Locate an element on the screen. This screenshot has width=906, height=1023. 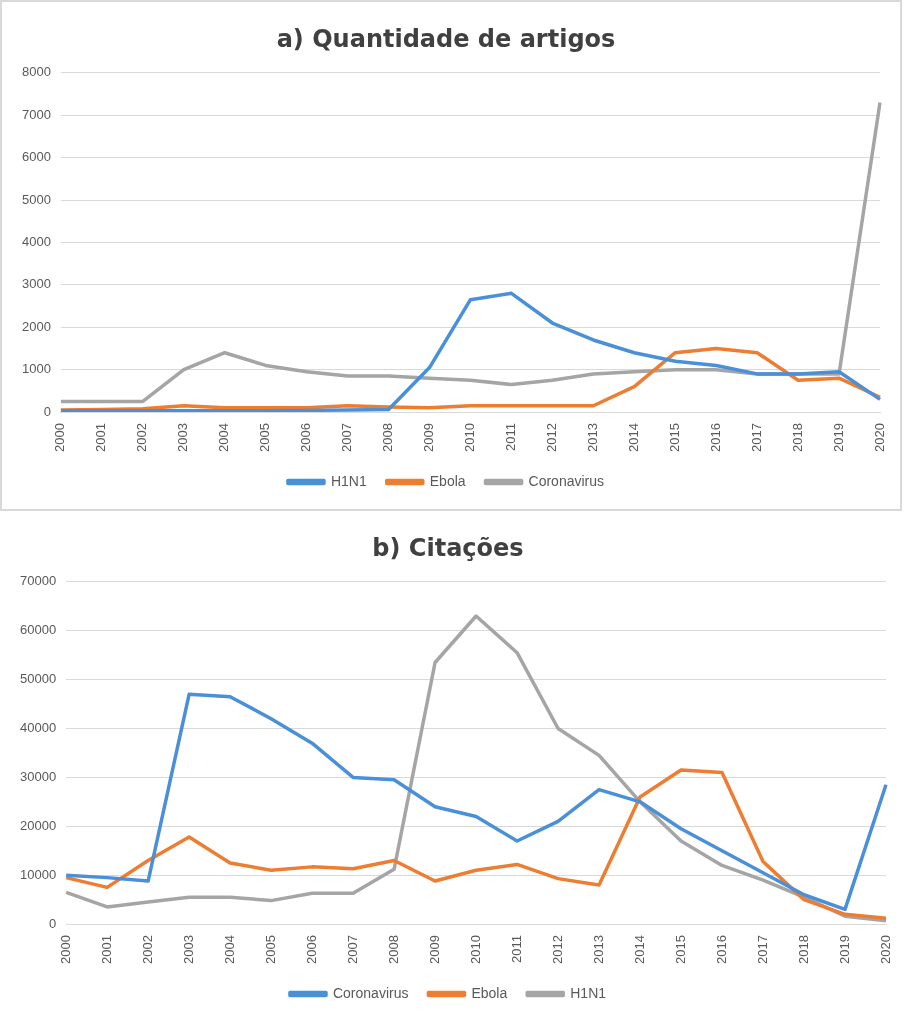
y-tick-label: 1000 is located at coordinates (36, 369).